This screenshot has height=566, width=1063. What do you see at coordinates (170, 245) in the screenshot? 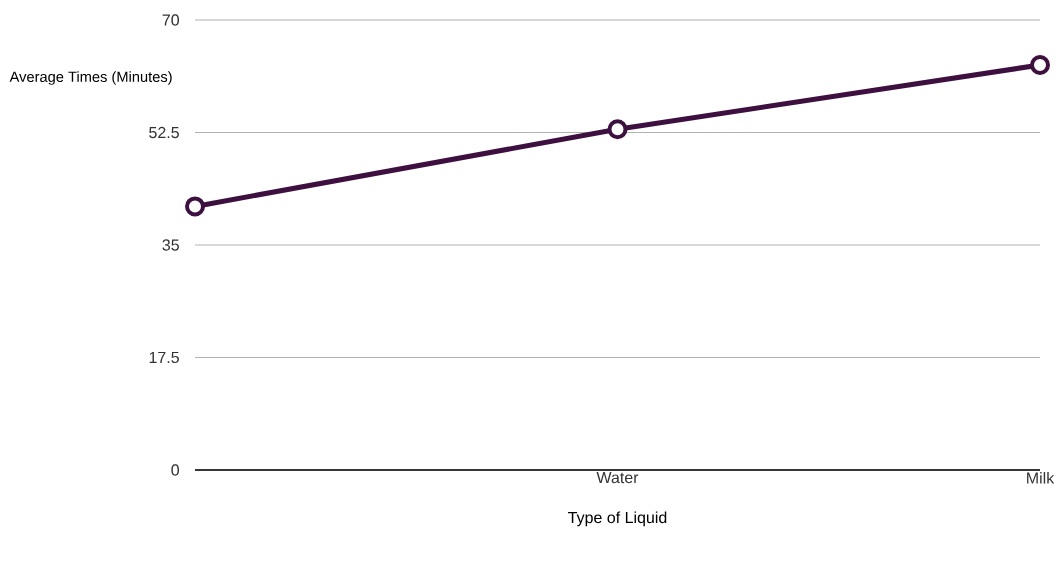
I see `y-tick-label: 35` at bounding box center [170, 245].